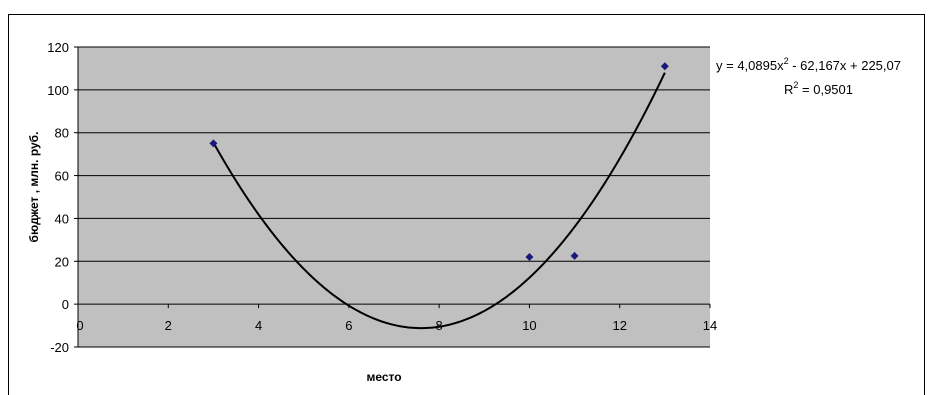  I want to click on r-squared: R2 = 0,9501, so click(818, 88).